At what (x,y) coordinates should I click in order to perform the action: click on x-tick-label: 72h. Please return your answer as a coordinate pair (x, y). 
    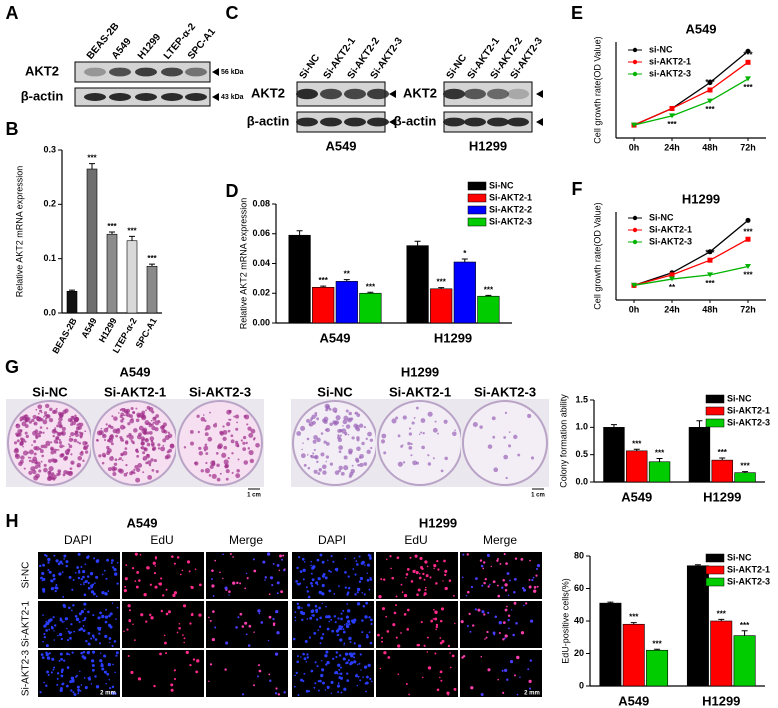
    Looking at the image, I should click on (748, 309).